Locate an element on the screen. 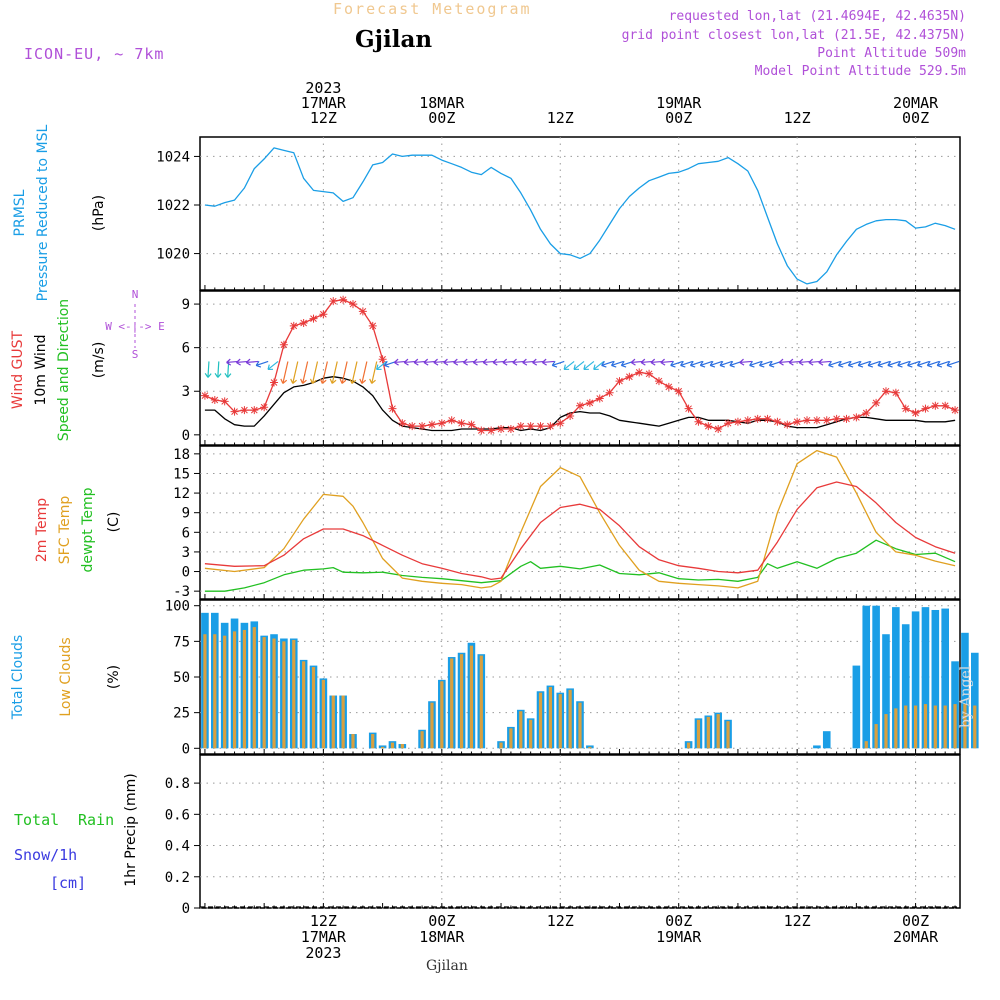 The height and width of the screenshot is (1000, 1000). bottom-time-label: 00Z is located at coordinates (678, 921).